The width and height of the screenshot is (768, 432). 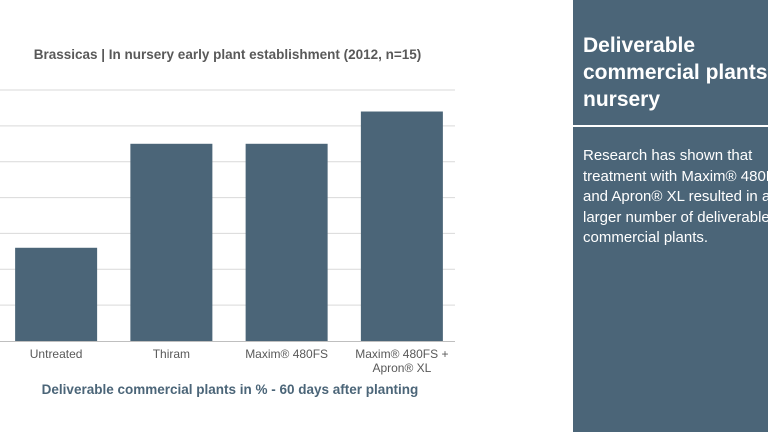 I want to click on panel-heading-line: Deliverable, so click(x=639, y=45).